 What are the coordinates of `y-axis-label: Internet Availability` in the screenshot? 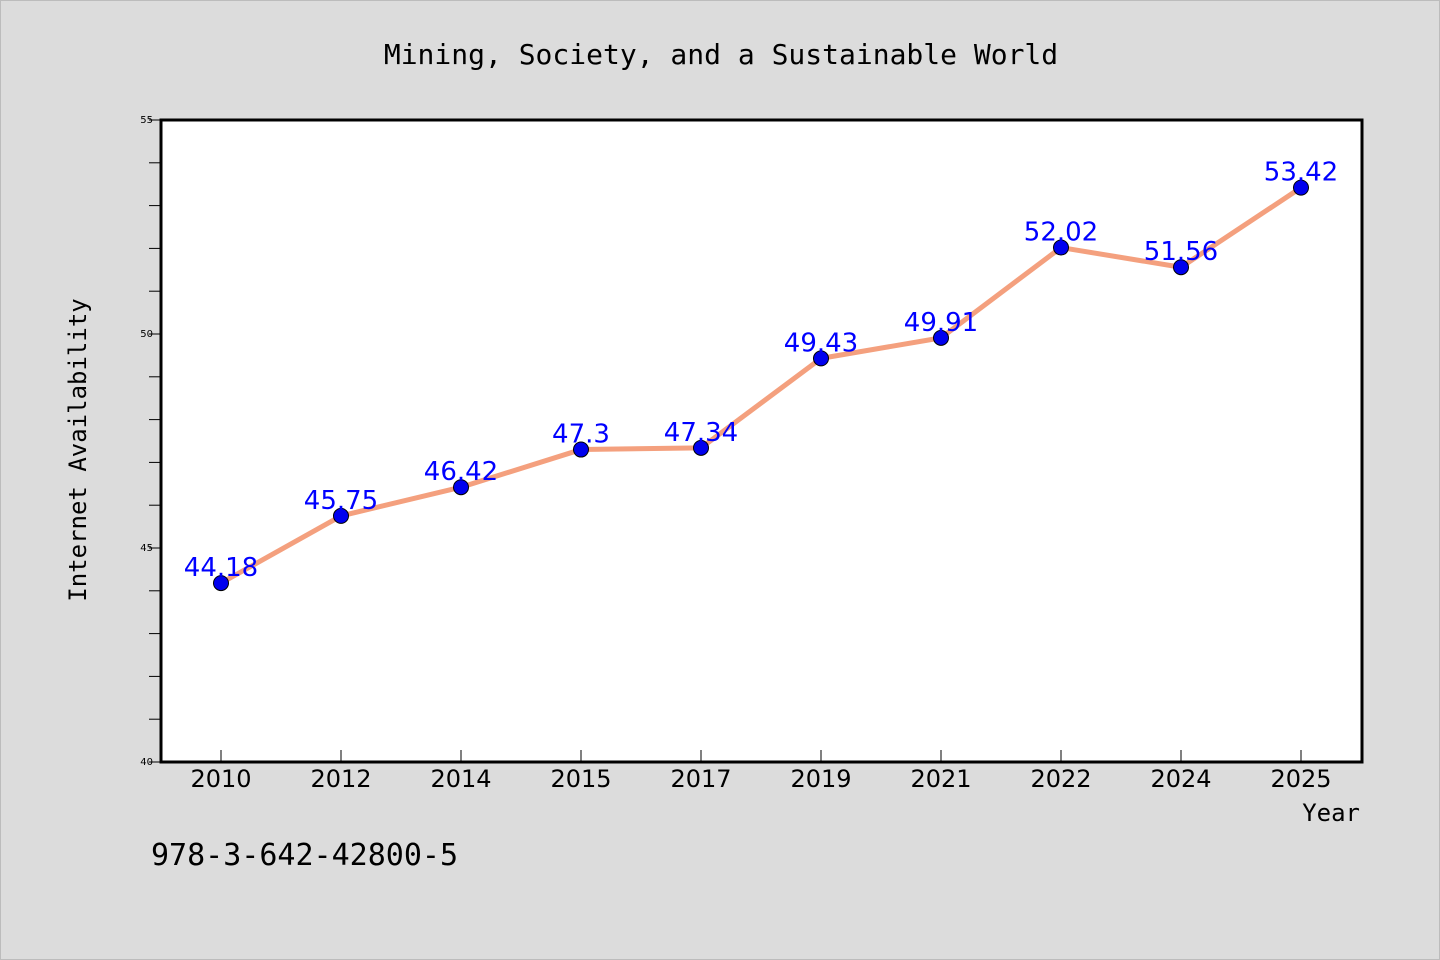 It's located at (78, 449).